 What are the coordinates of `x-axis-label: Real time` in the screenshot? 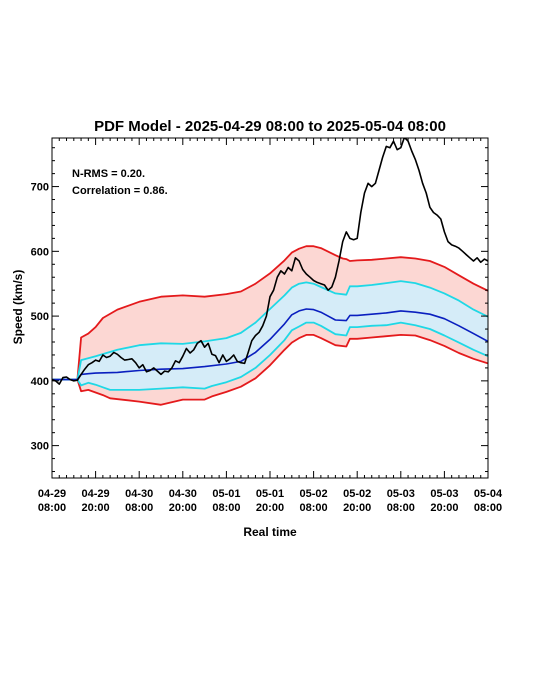 It's located at (270, 532).